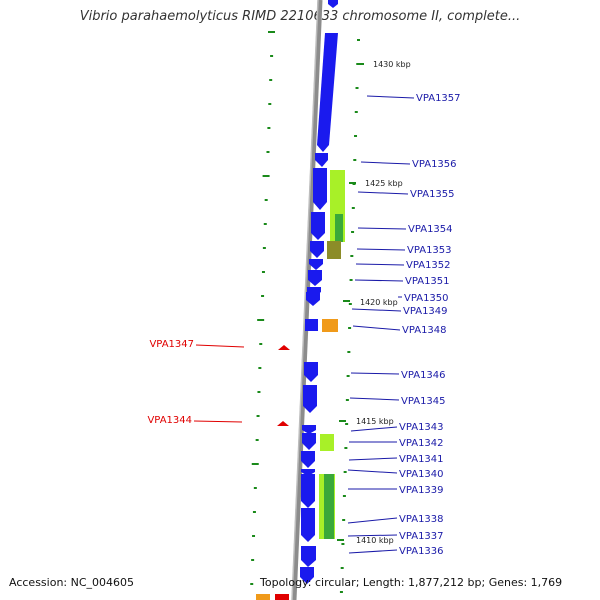  Describe the element at coordinates (421, 551) in the screenshot. I see `gene-label: VPA1336` at that location.